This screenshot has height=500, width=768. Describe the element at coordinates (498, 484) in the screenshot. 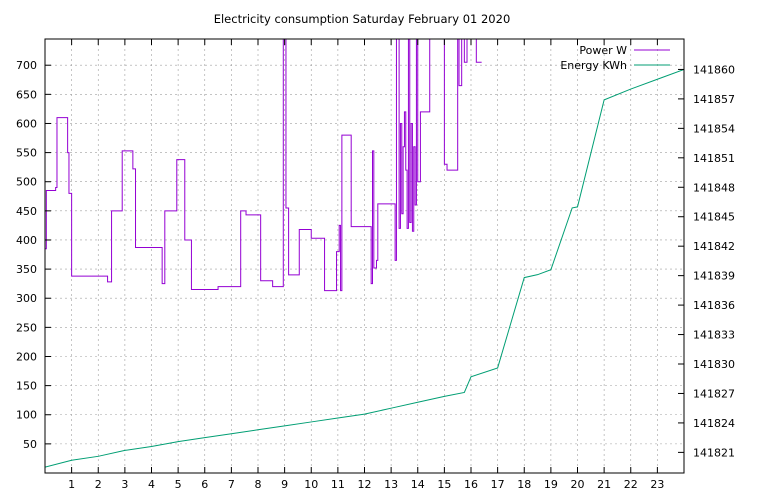

I see `x-tick-label: 17` at that location.